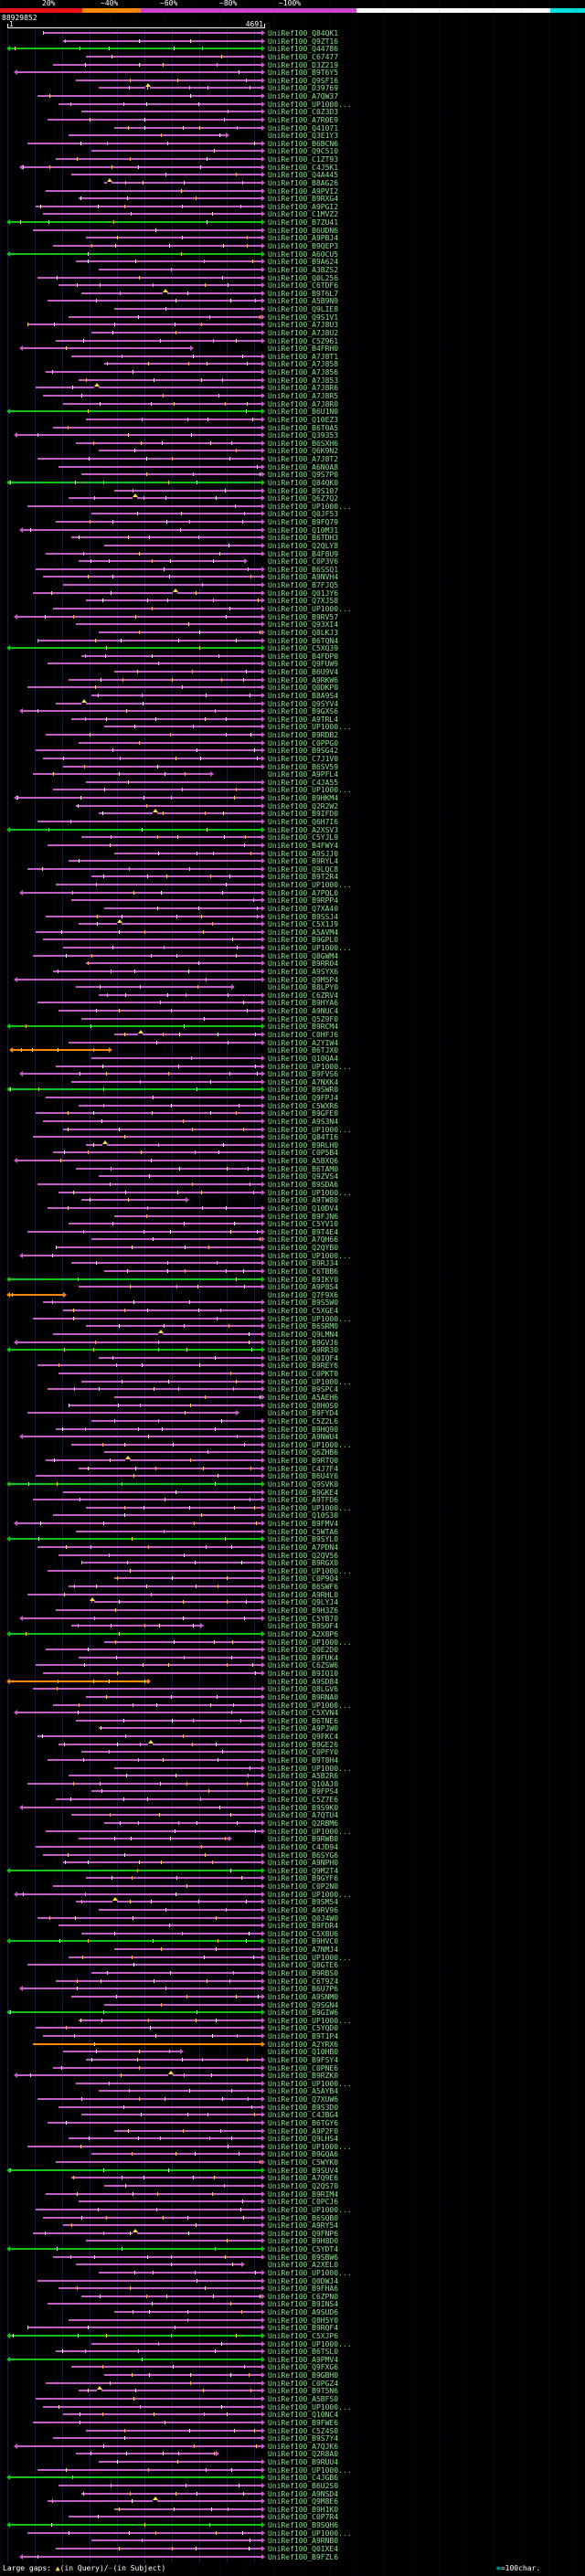 This screenshot has width=585, height=2576. I want to click on alignment-row: UniRef100_C67477, so click(293, 57).